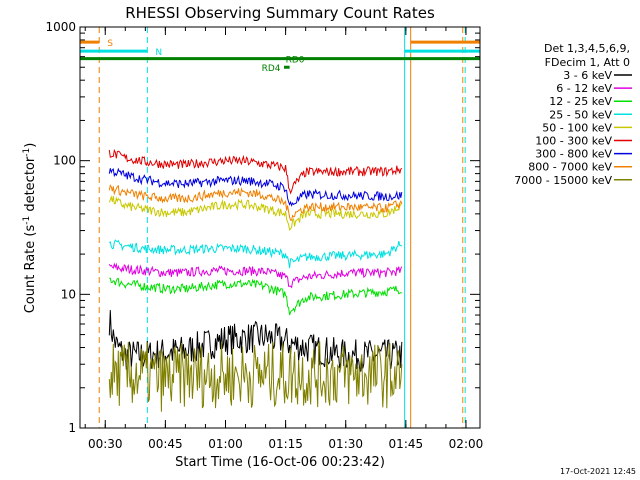 This screenshot has width=640, height=480. I want to click on legend-label-1: 6 - 12 keV, so click(584, 88).